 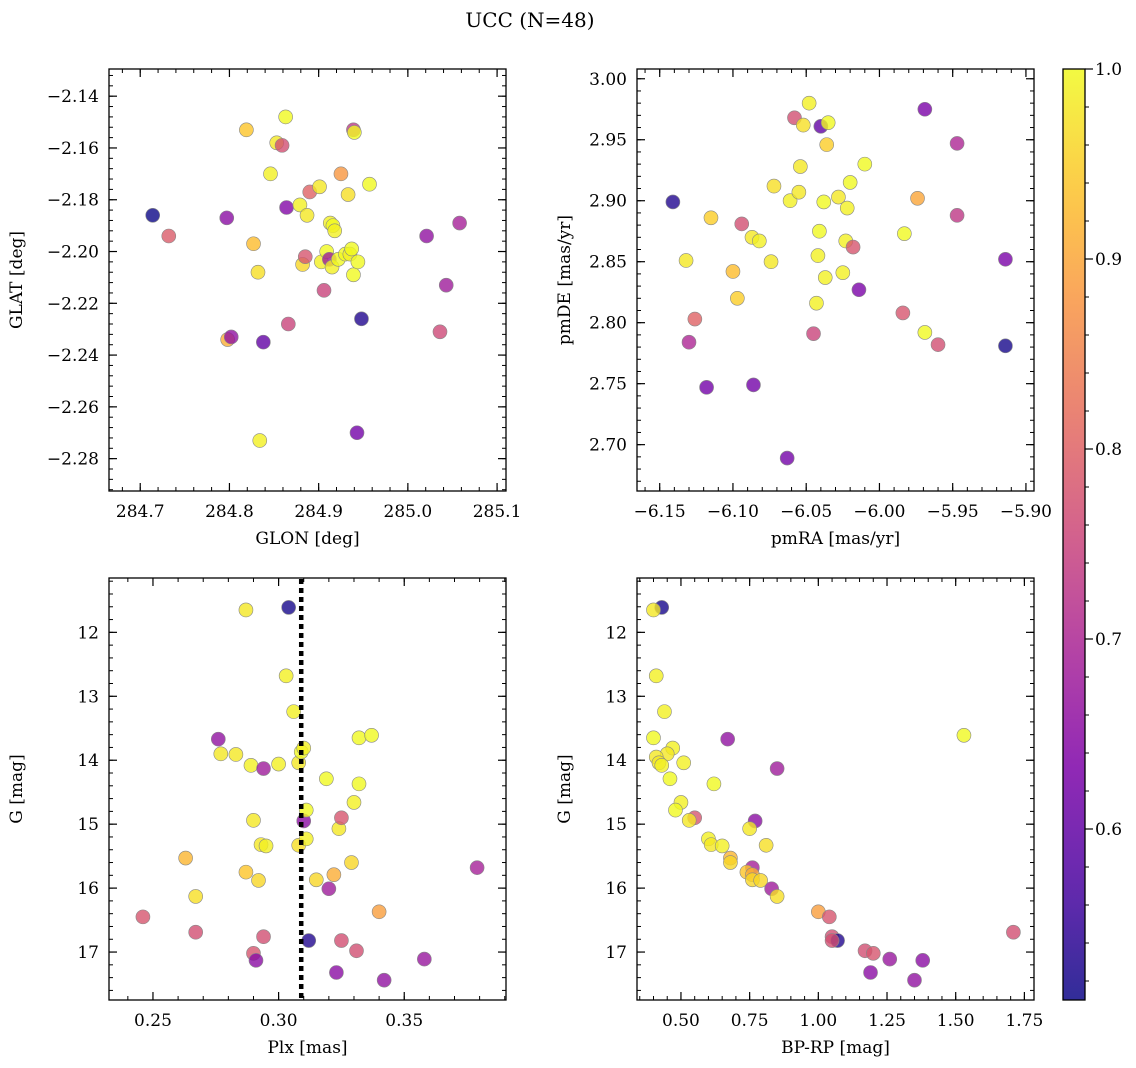 I want to click on x-axis-label: pmRA [mas/yr], so click(x=835, y=539).